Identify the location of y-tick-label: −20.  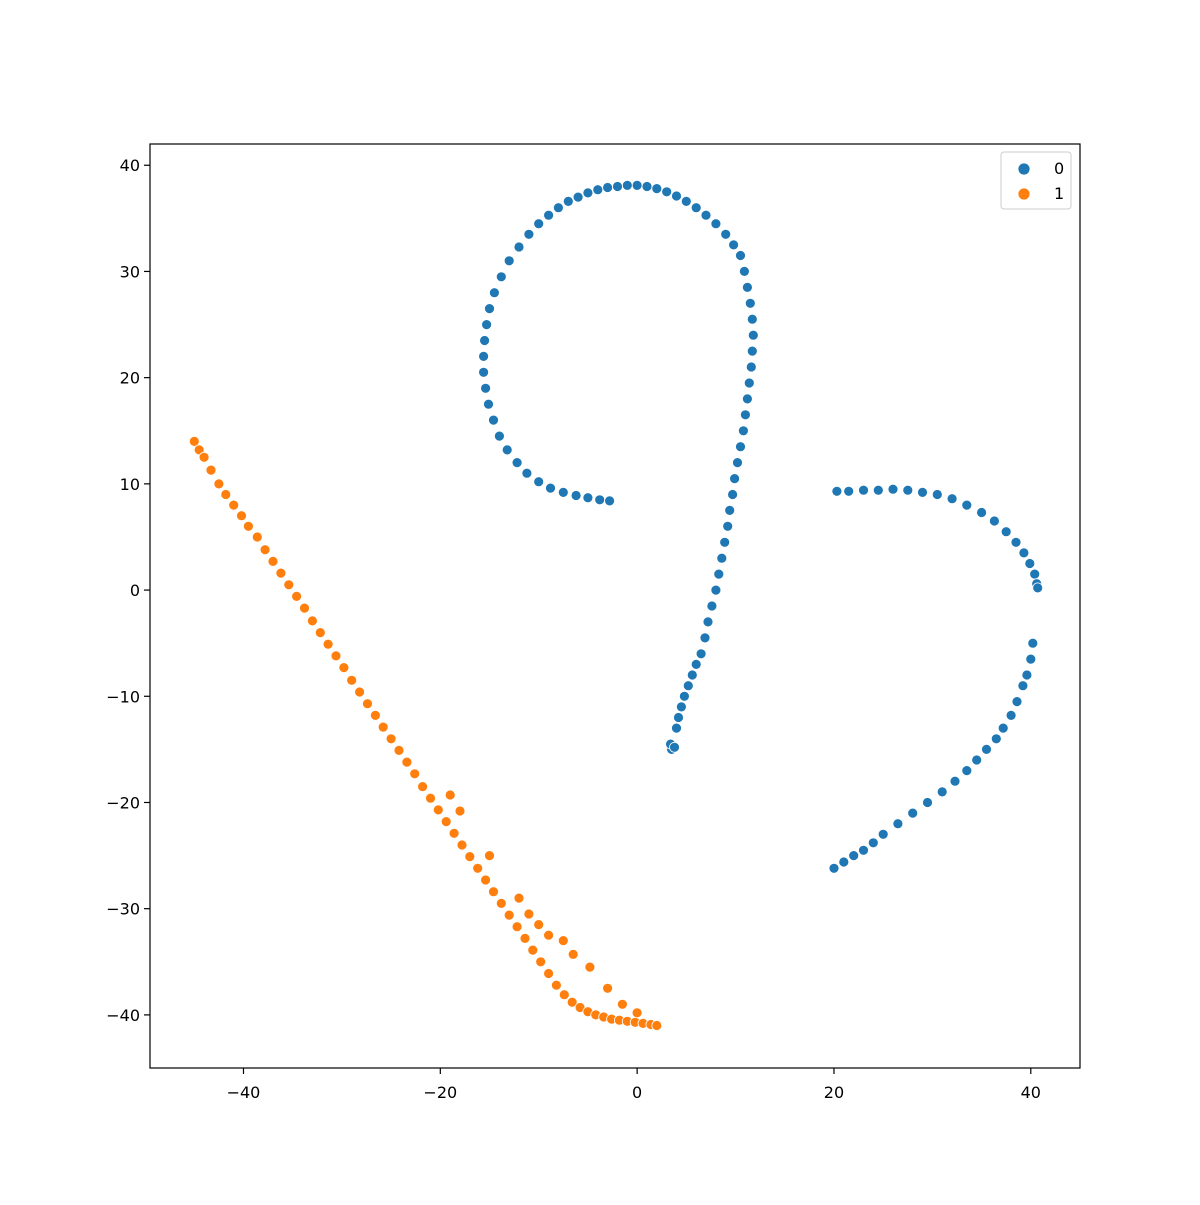
(123, 802).